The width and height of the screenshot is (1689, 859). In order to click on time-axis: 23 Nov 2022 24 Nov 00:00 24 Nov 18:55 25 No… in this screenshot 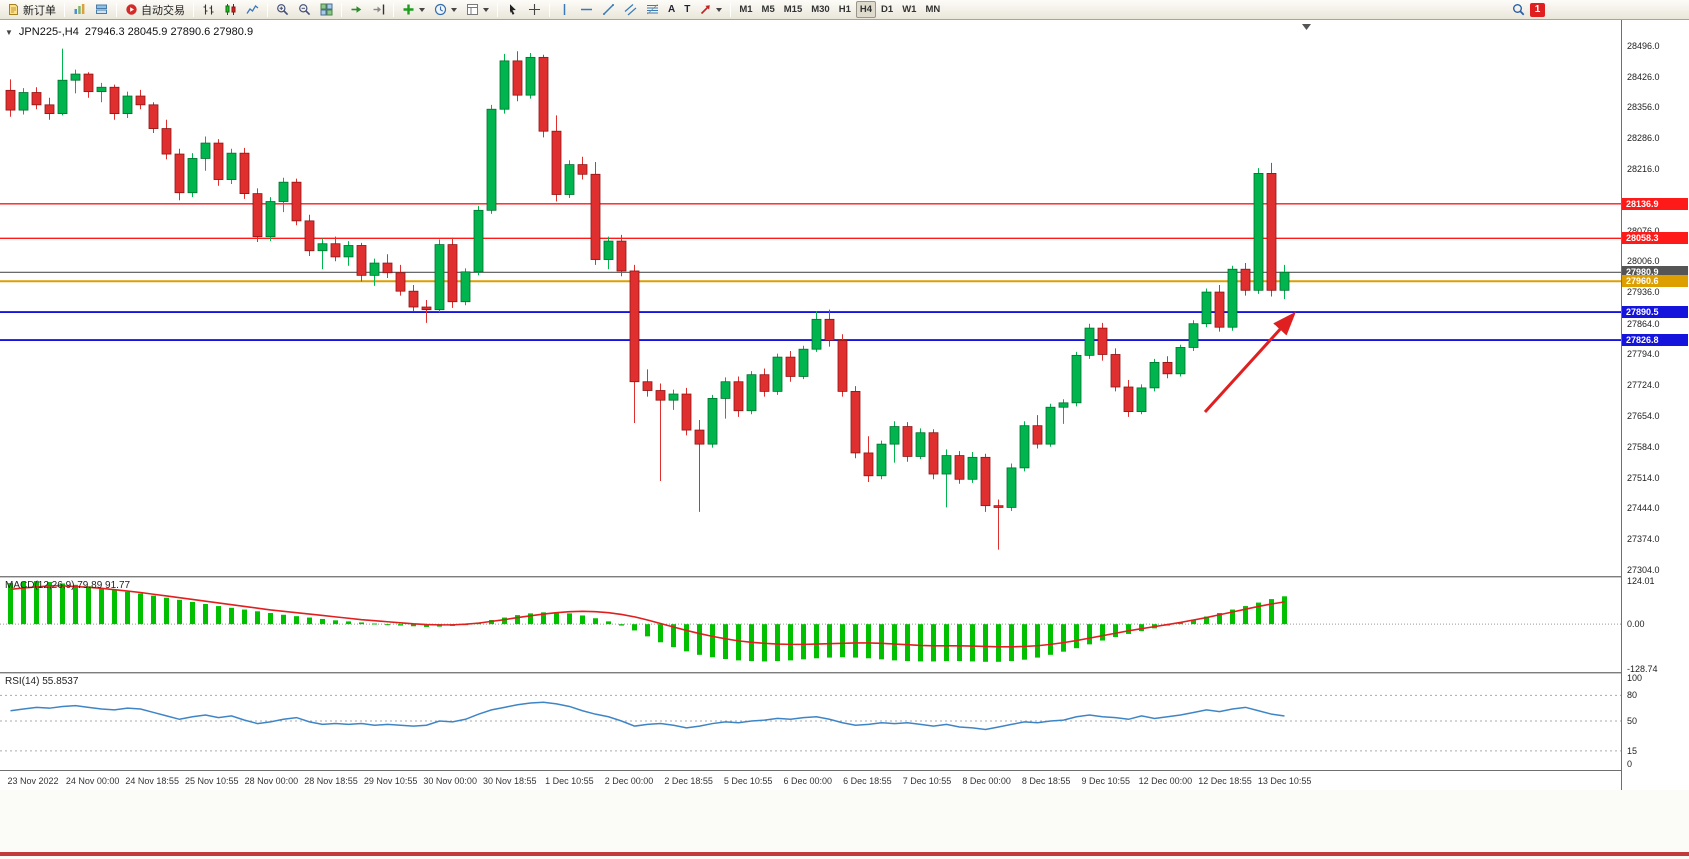, I will do `click(810, 780)`.